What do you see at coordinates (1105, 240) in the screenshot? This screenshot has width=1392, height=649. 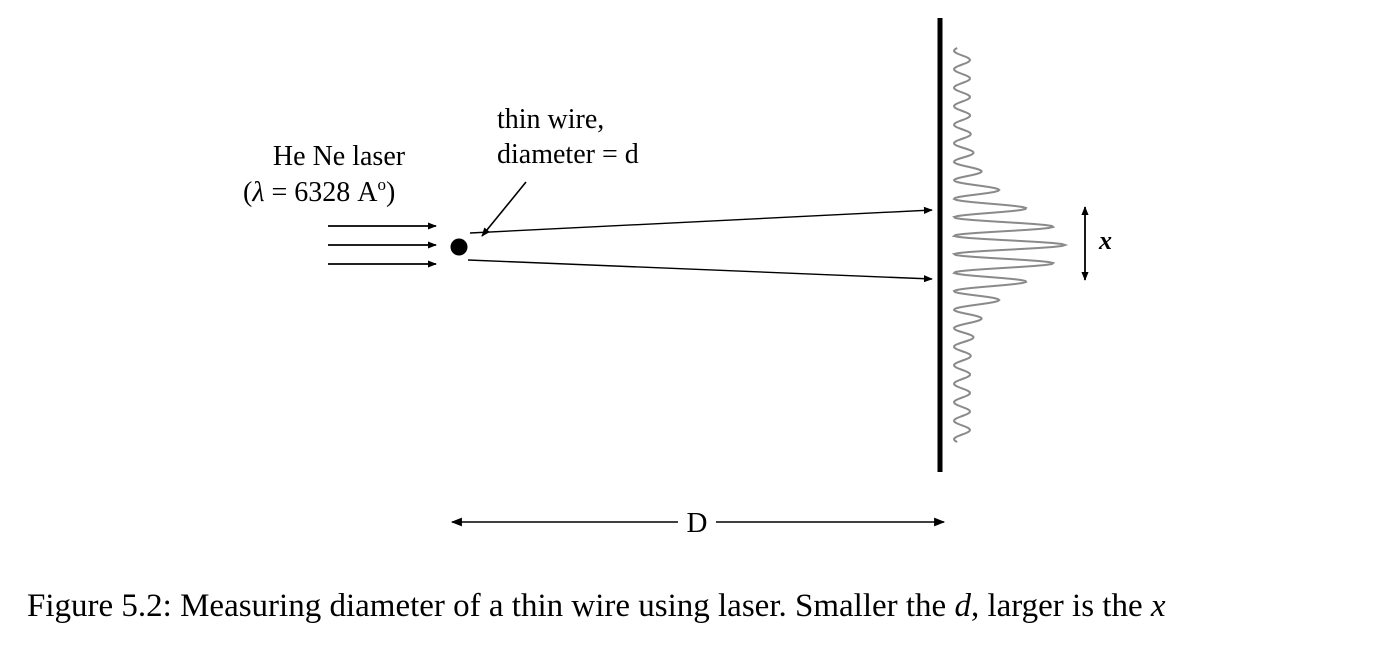 I see `fringe-width-label: x` at bounding box center [1105, 240].